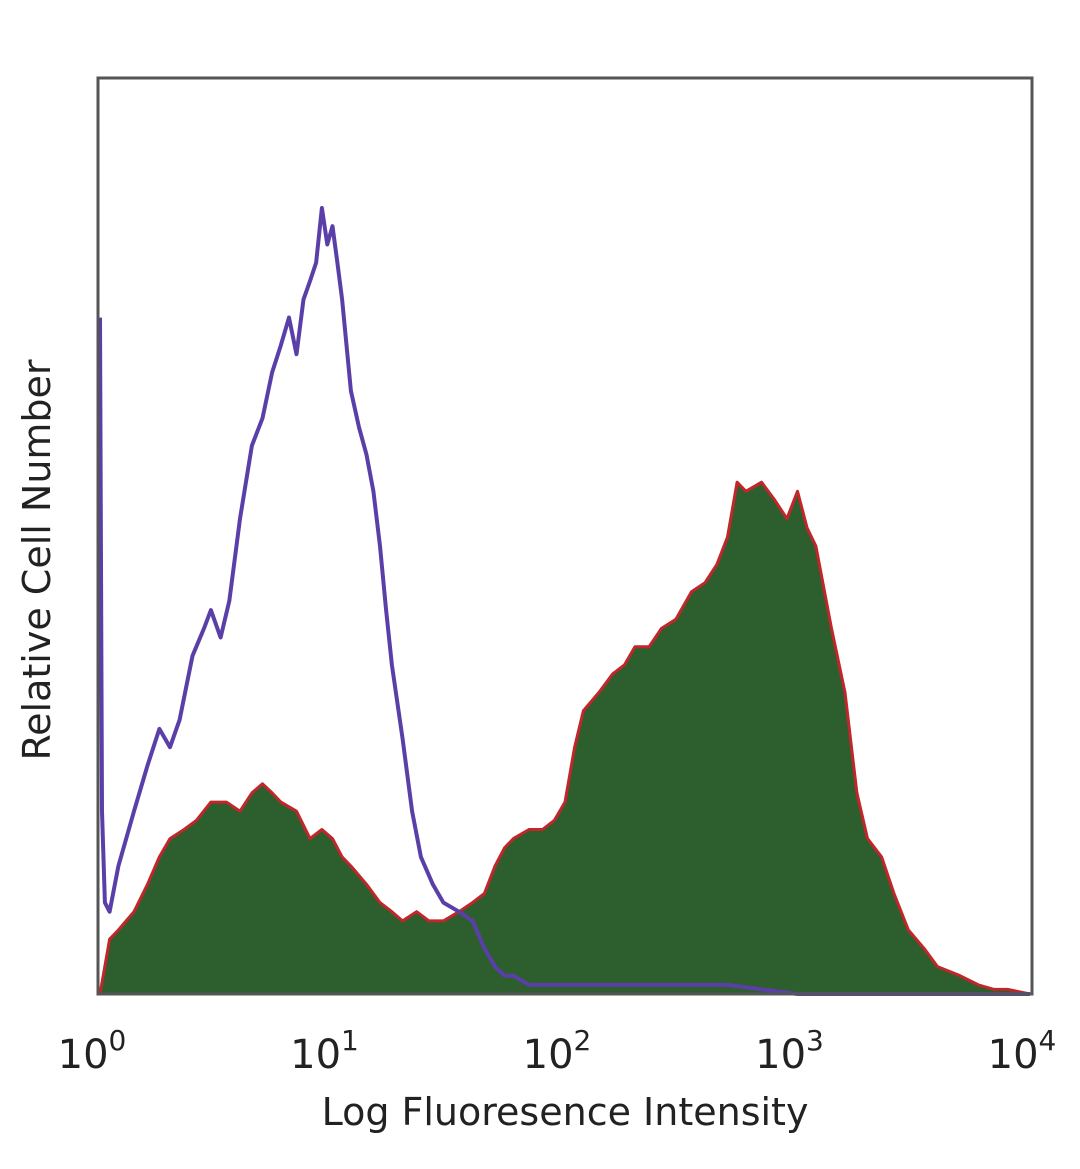 Image resolution: width=1080 pixels, height=1169 pixels. I want to click on x-tick-label-1: 10¹, so click(324, 1051).